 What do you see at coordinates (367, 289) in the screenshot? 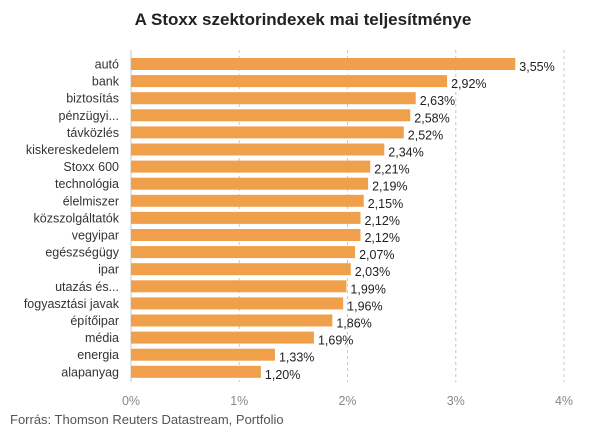
I see `value-label: 1,99%` at bounding box center [367, 289].